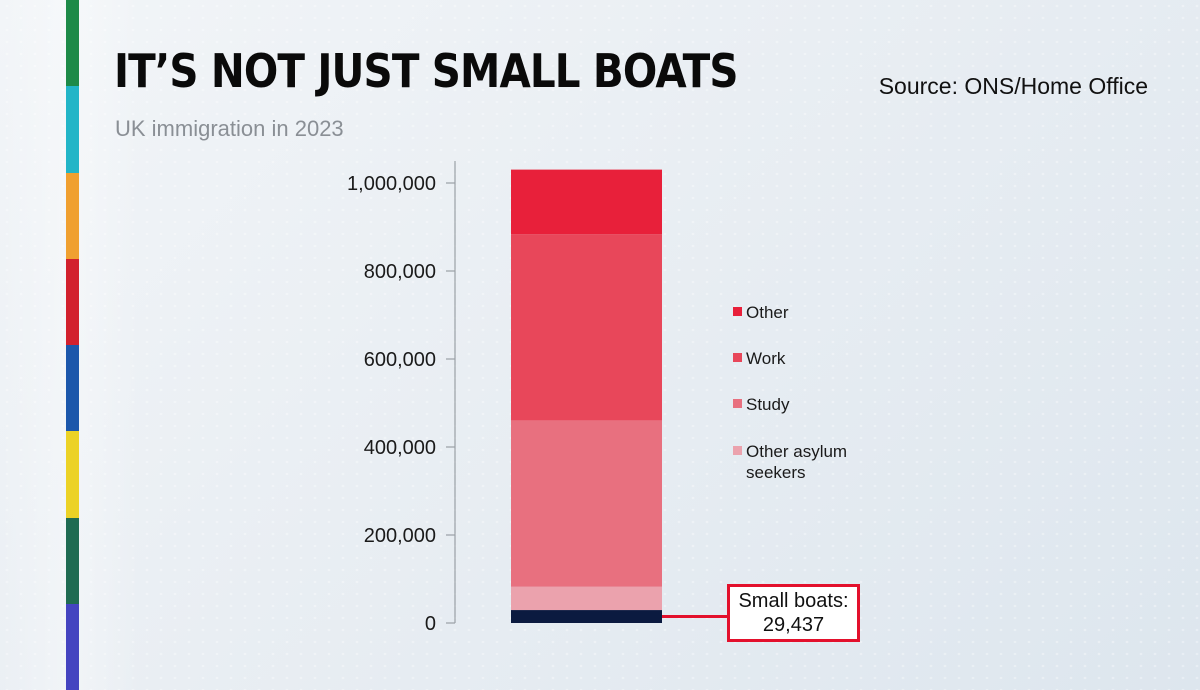  Describe the element at coordinates (586, 616) in the screenshot. I see `bar-segment-small-boats` at that location.